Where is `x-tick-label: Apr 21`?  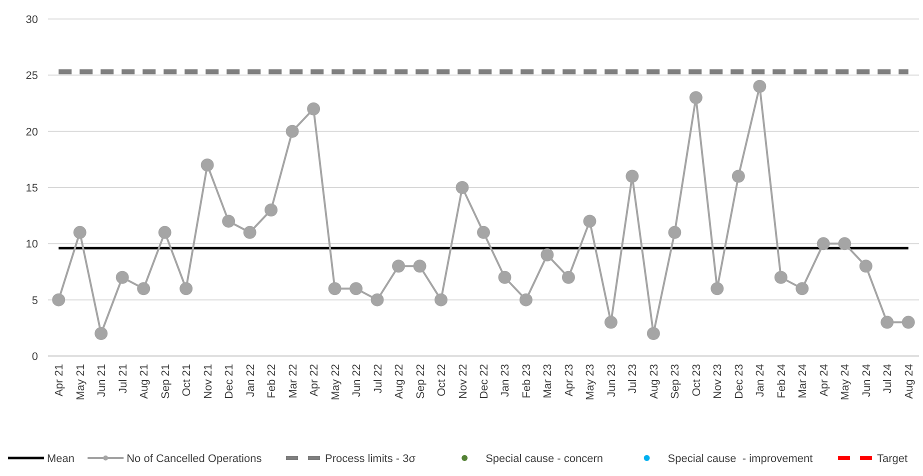 x-tick-label: Apr 21 is located at coordinates (60, 380).